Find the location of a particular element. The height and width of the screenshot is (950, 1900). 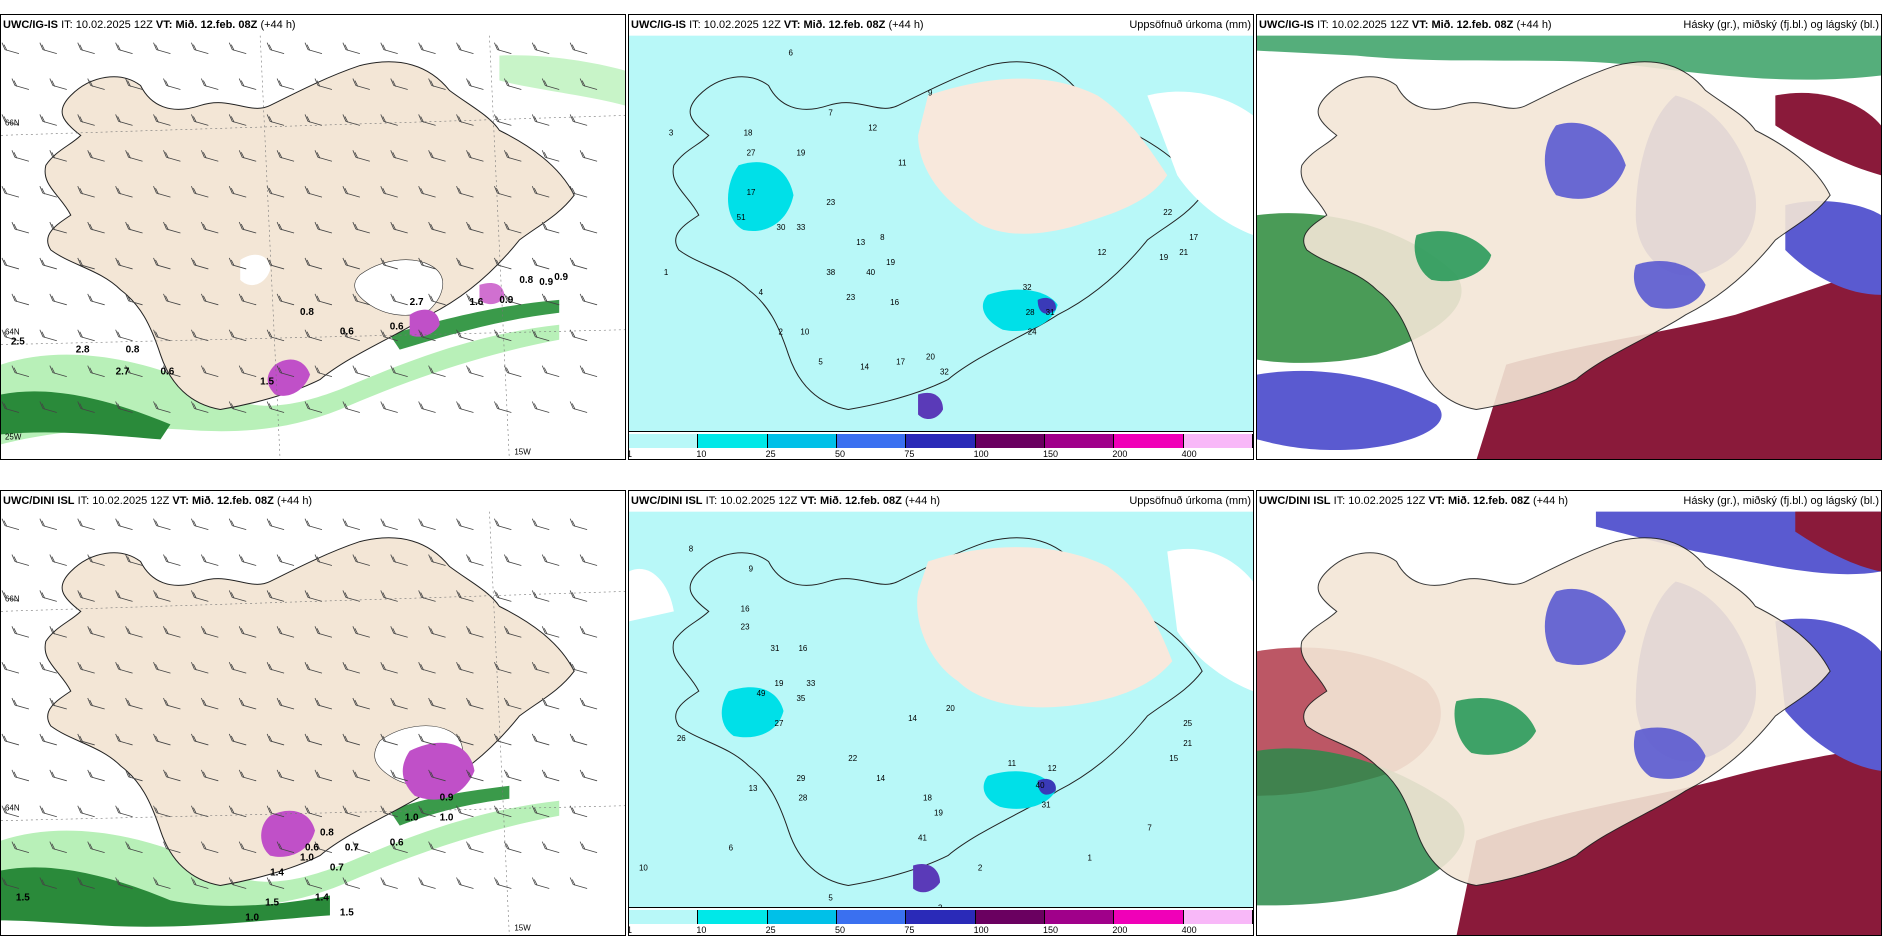

colorbar-label: 10 is located at coordinates (701, 454).